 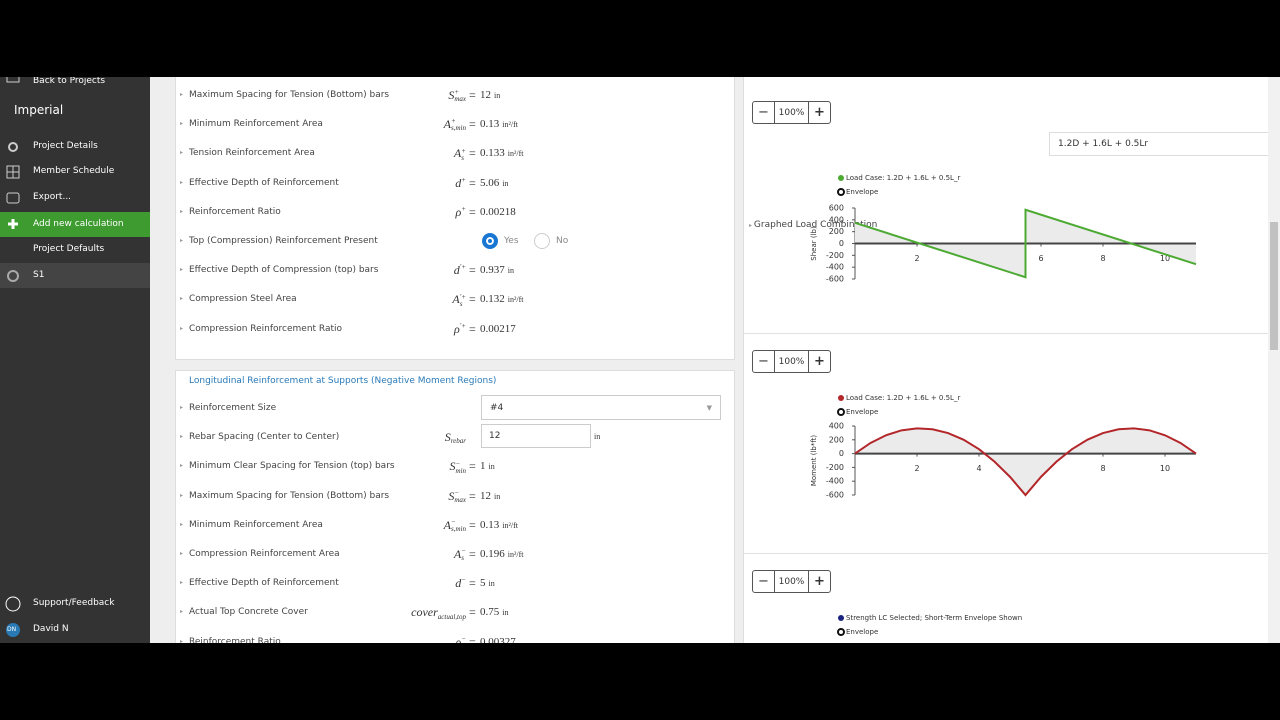 What do you see at coordinates (1274, 360) in the screenshot?
I see `scrollbar` at bounding box center [1274, 360].